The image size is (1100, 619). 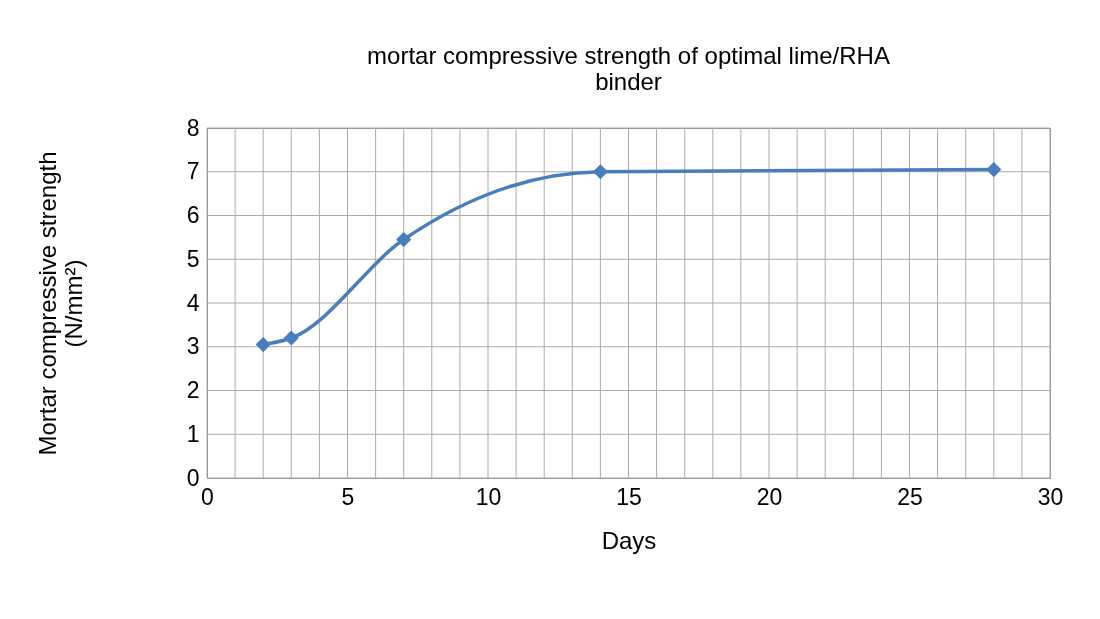 I want to click on y-tick-label: 5, so click(x=193, y=258).